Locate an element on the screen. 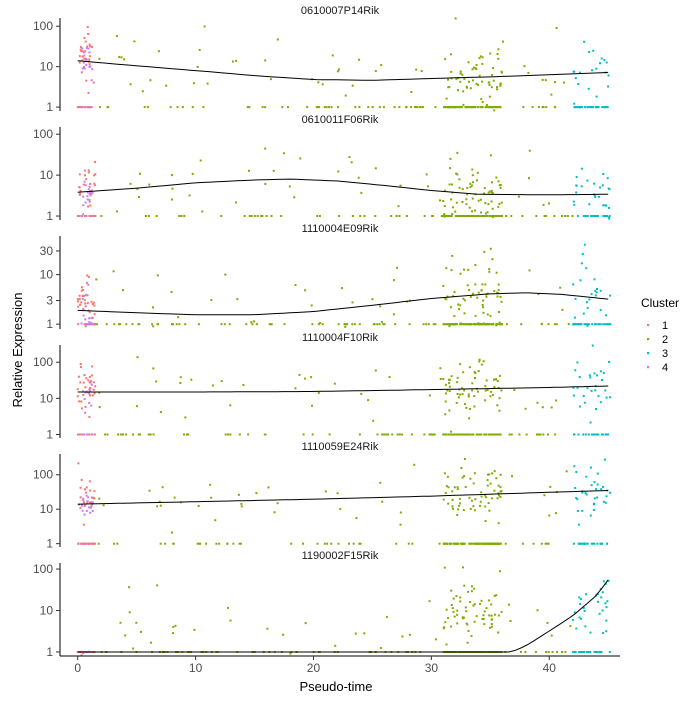 The width and height of the screenshot is (700, 705). scatter-points is located at coordinates (344, 390).